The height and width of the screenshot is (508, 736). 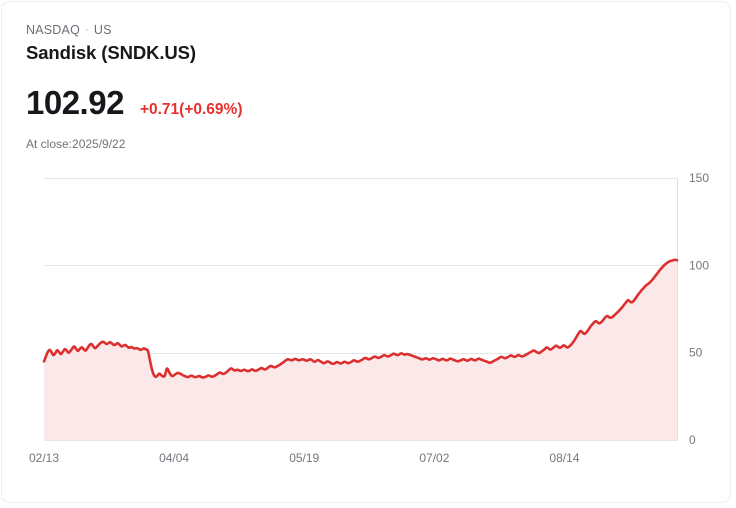 What do you see at coordinates (191, 109) in the screenshot?
I see `price-change: +0.71(+0.69%)` at bounding box center [191, 109].